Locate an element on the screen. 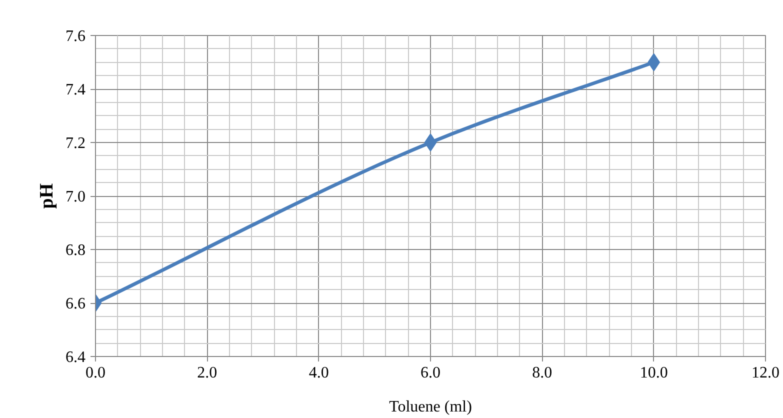 The image size is (783, 418). x-tick-label: 12.0 is located at coordinates (766, 373).